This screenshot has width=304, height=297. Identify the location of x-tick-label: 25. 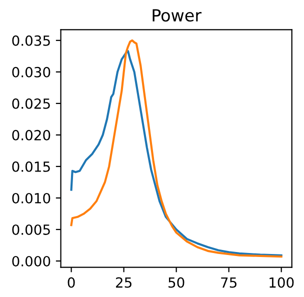
(124, 282).